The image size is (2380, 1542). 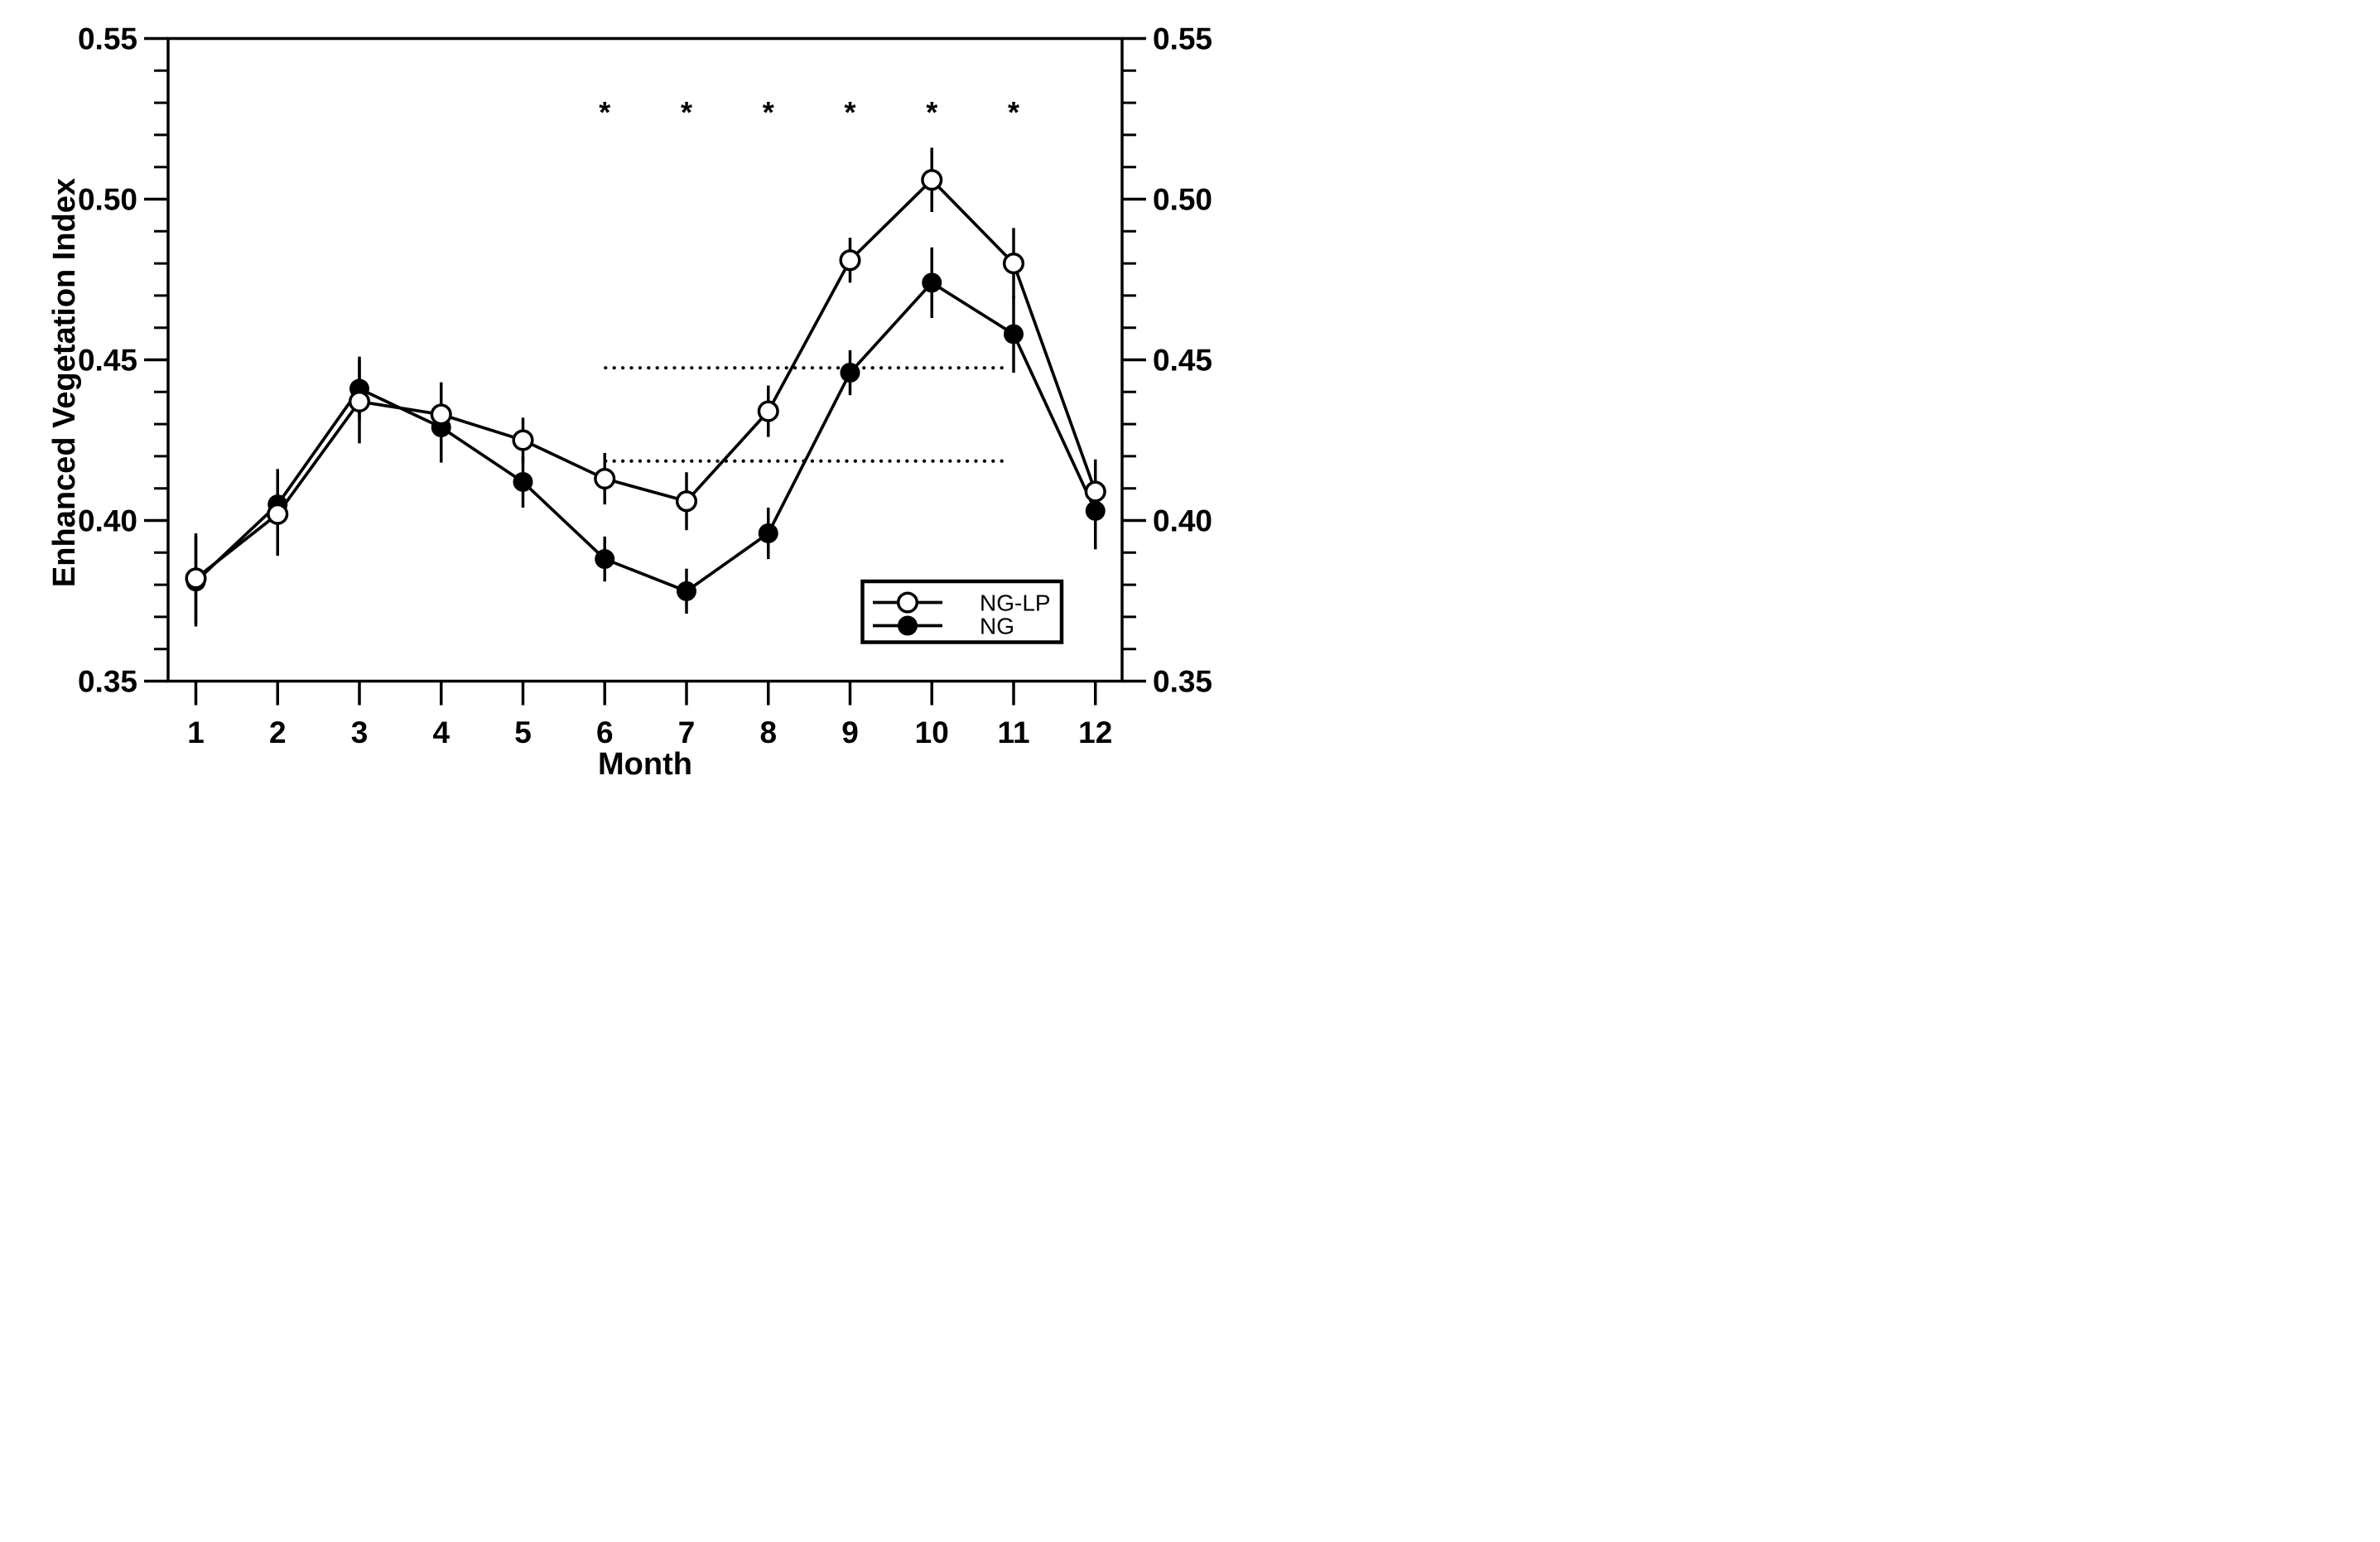 I want to click on legend-box, so click(x=962, y=611).